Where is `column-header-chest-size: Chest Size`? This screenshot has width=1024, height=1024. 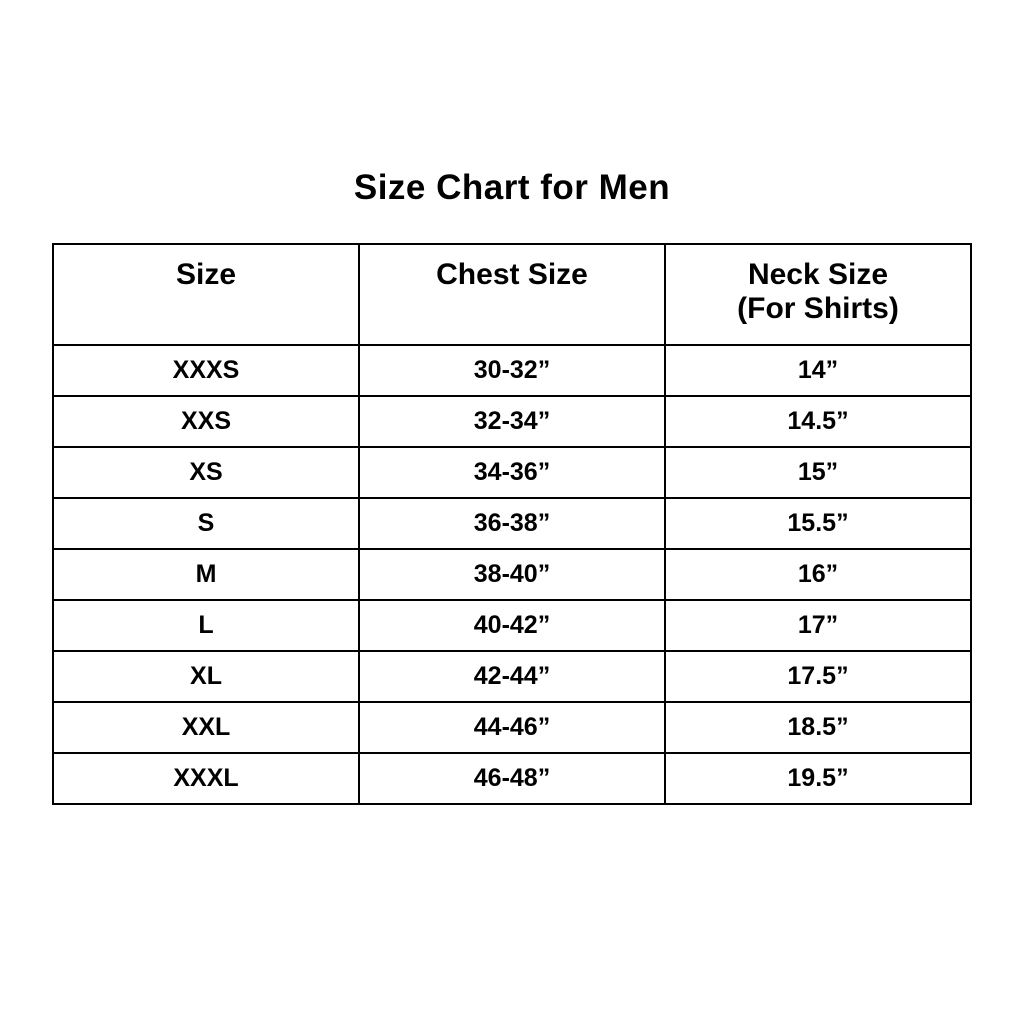 column-header-chest-size: Chest Size is located at coordinates (512, 294).